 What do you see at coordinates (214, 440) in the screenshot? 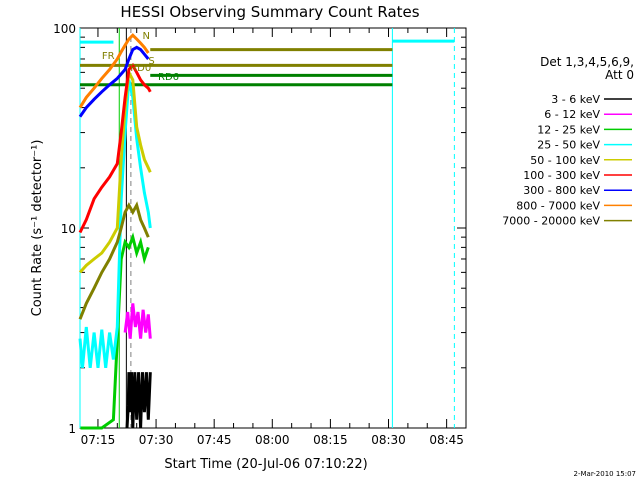
I see `x-tick-label: 07:45` at bounding box center [214, 440].